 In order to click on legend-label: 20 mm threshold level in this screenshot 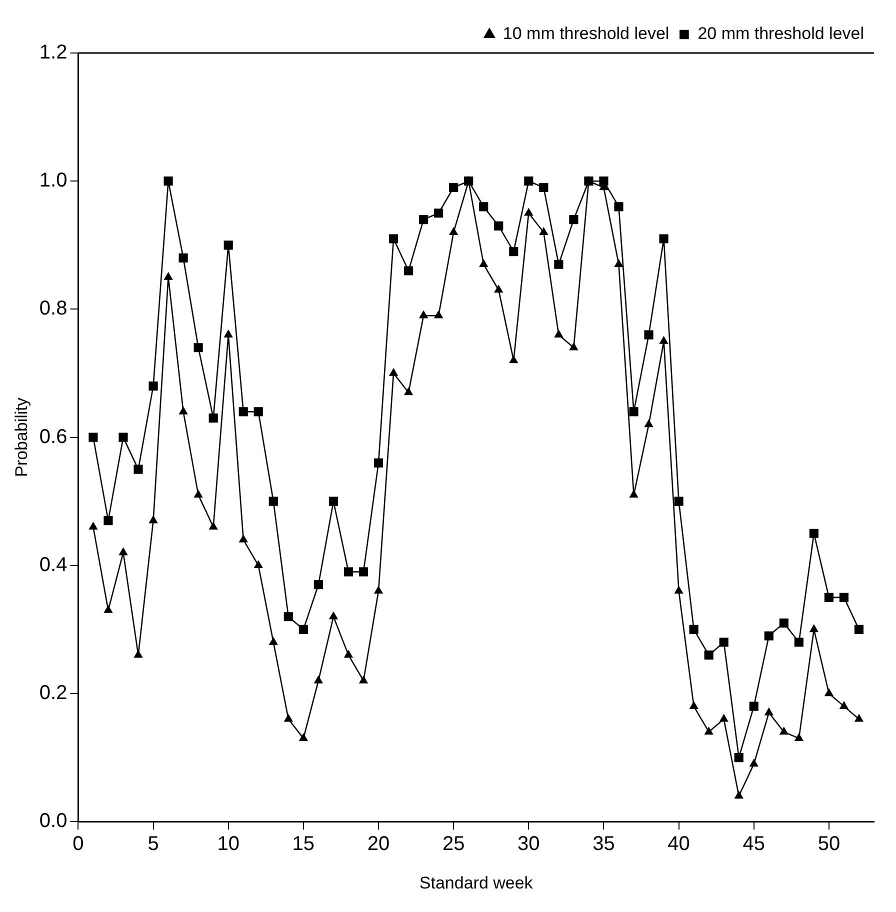, I will do `click(781, 34)`.